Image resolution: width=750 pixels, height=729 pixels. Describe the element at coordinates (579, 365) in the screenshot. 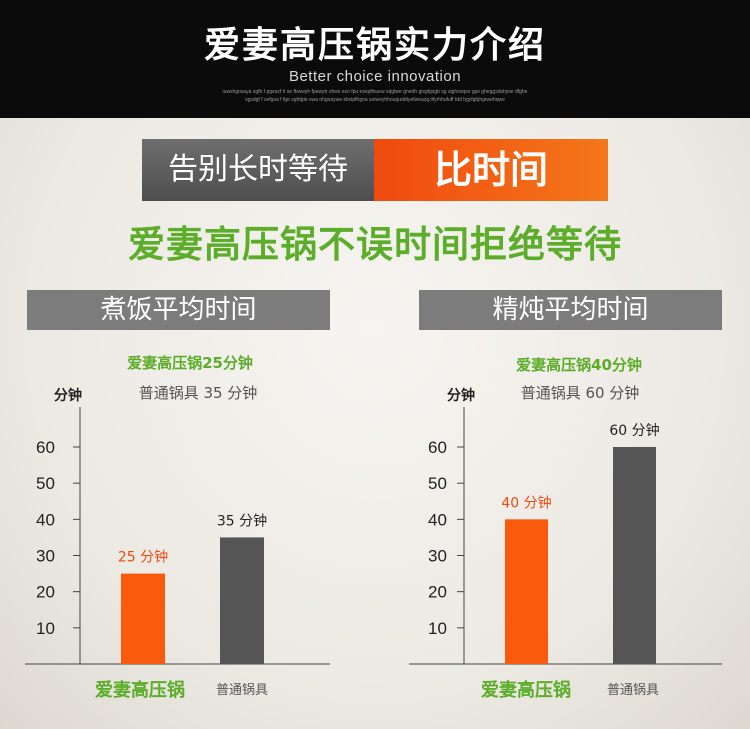

I see `legend-brand-stewing: 爱妻高压锅40分钟` at that location.